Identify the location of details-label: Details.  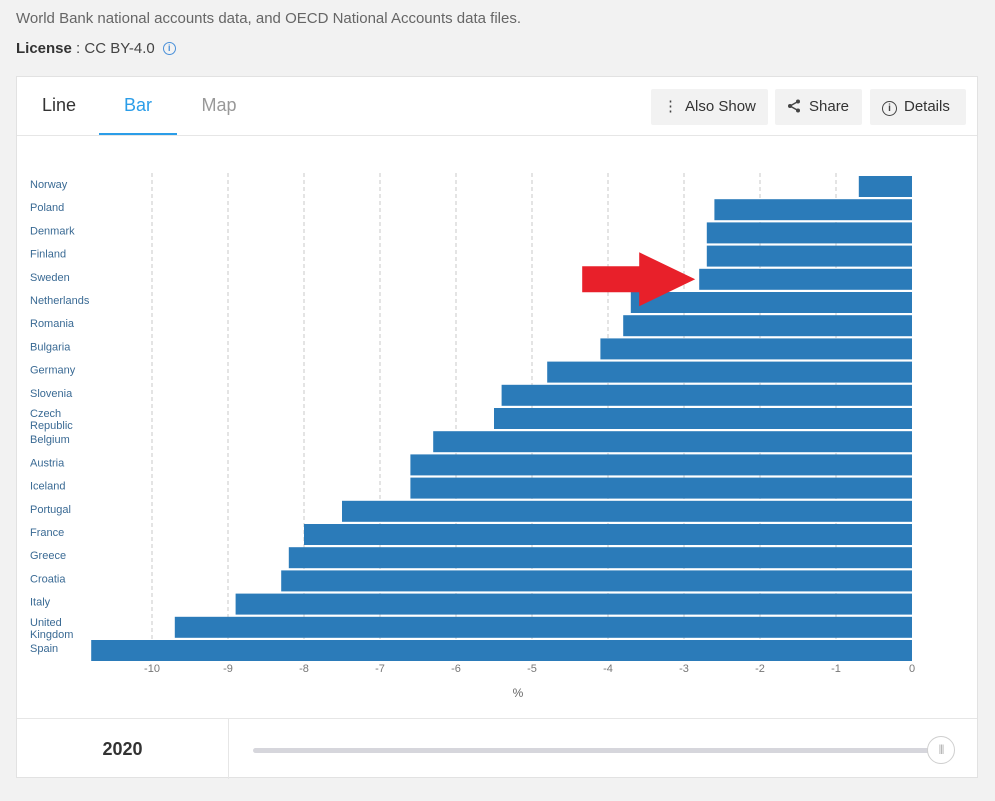
(927, 106).